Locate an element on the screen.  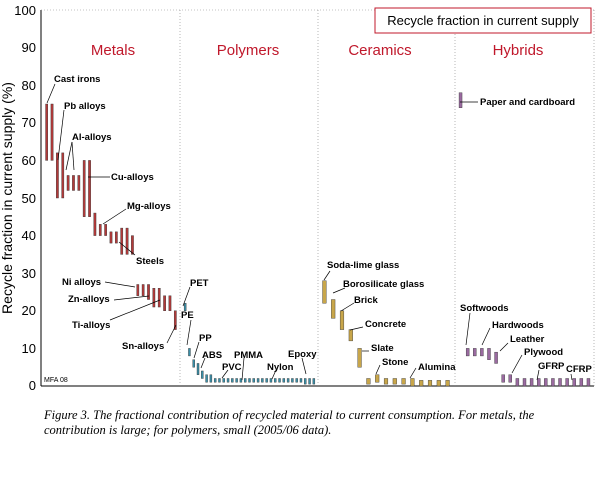
title-box is located at coordinates (483, 20).